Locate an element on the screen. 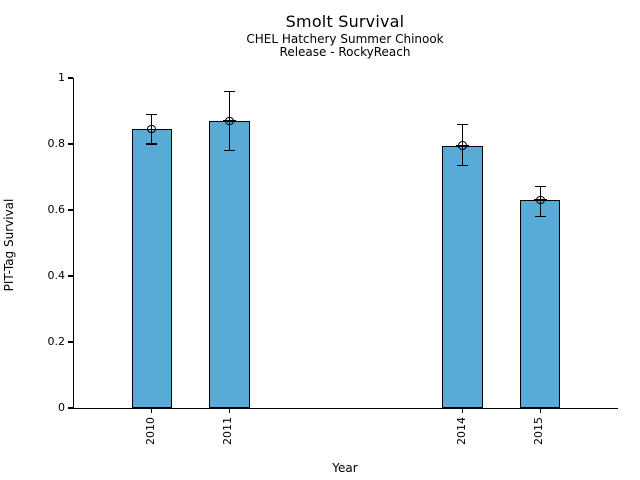 Image resolution: width=640 pixels, height=480 pixels. chart-subtitle-line1: CHEL Hatchery Summer Chinook is located at coordinates (345, 39).